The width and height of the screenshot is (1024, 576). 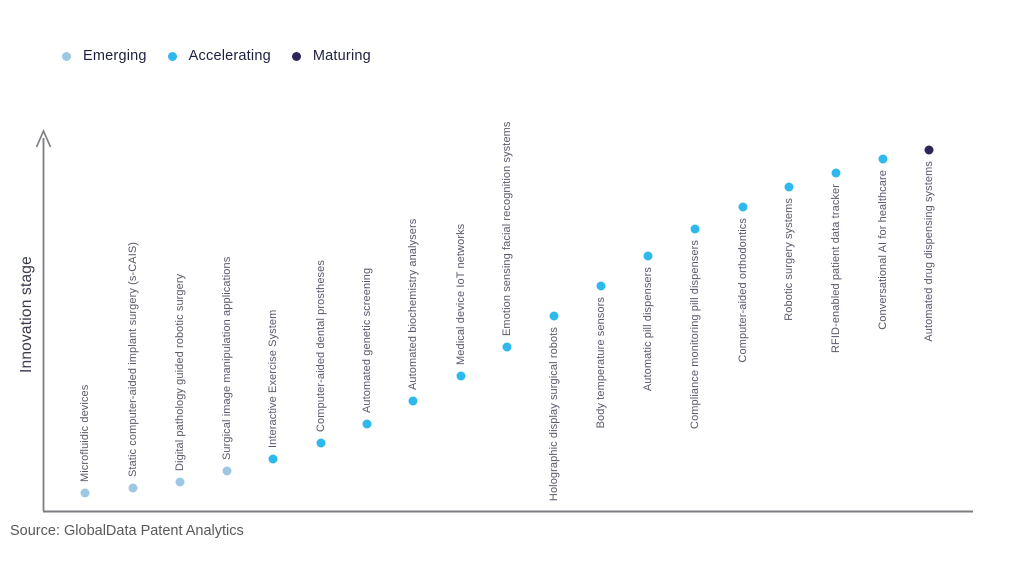 I want to click on legend-item-maturing: Maturing, so click(x=331, y=56).